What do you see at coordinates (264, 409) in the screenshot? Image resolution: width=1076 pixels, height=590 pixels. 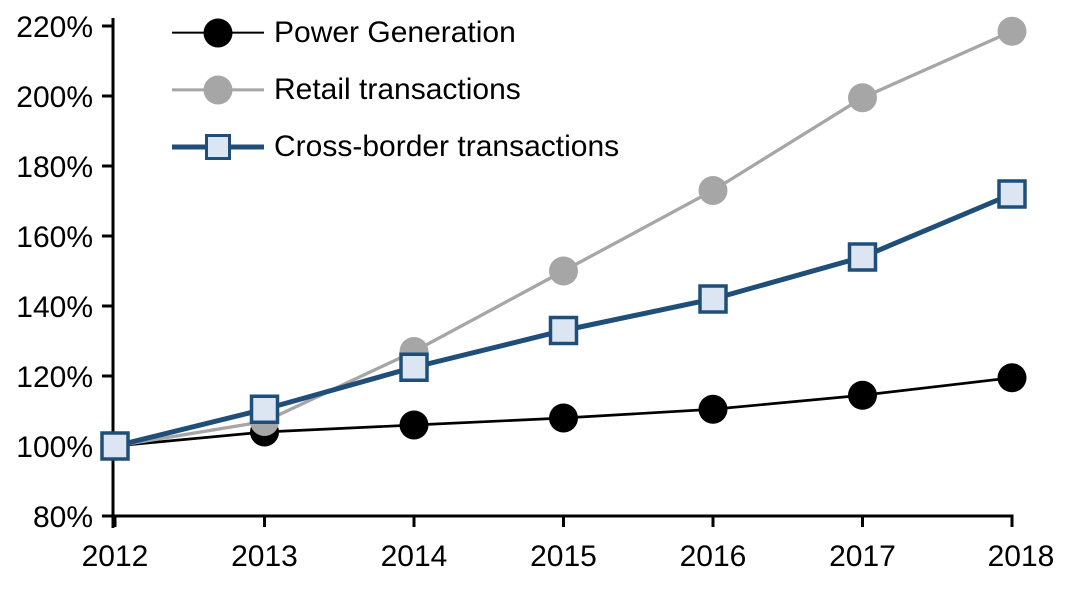 I see `data-point-cross-border-transactions-2013` at bounding box center [264, 409].